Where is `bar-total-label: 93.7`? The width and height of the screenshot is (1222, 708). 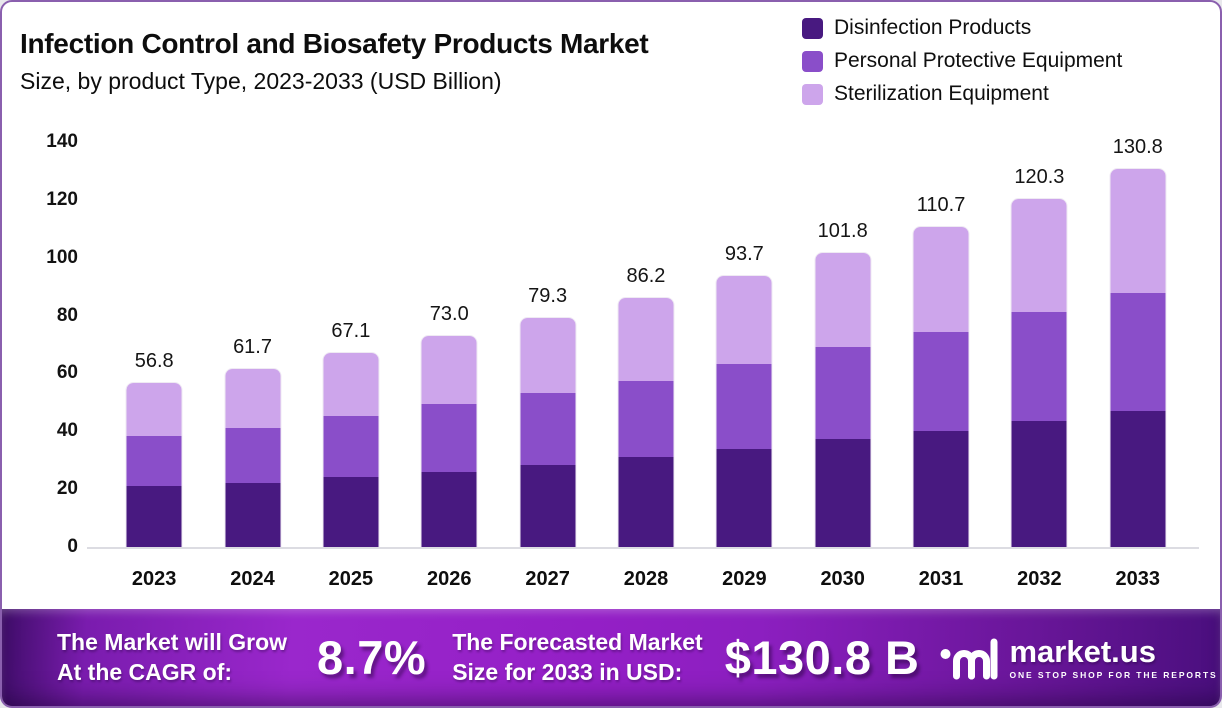
bar-total-label: 93.7 is located at coordinates (744, 253).